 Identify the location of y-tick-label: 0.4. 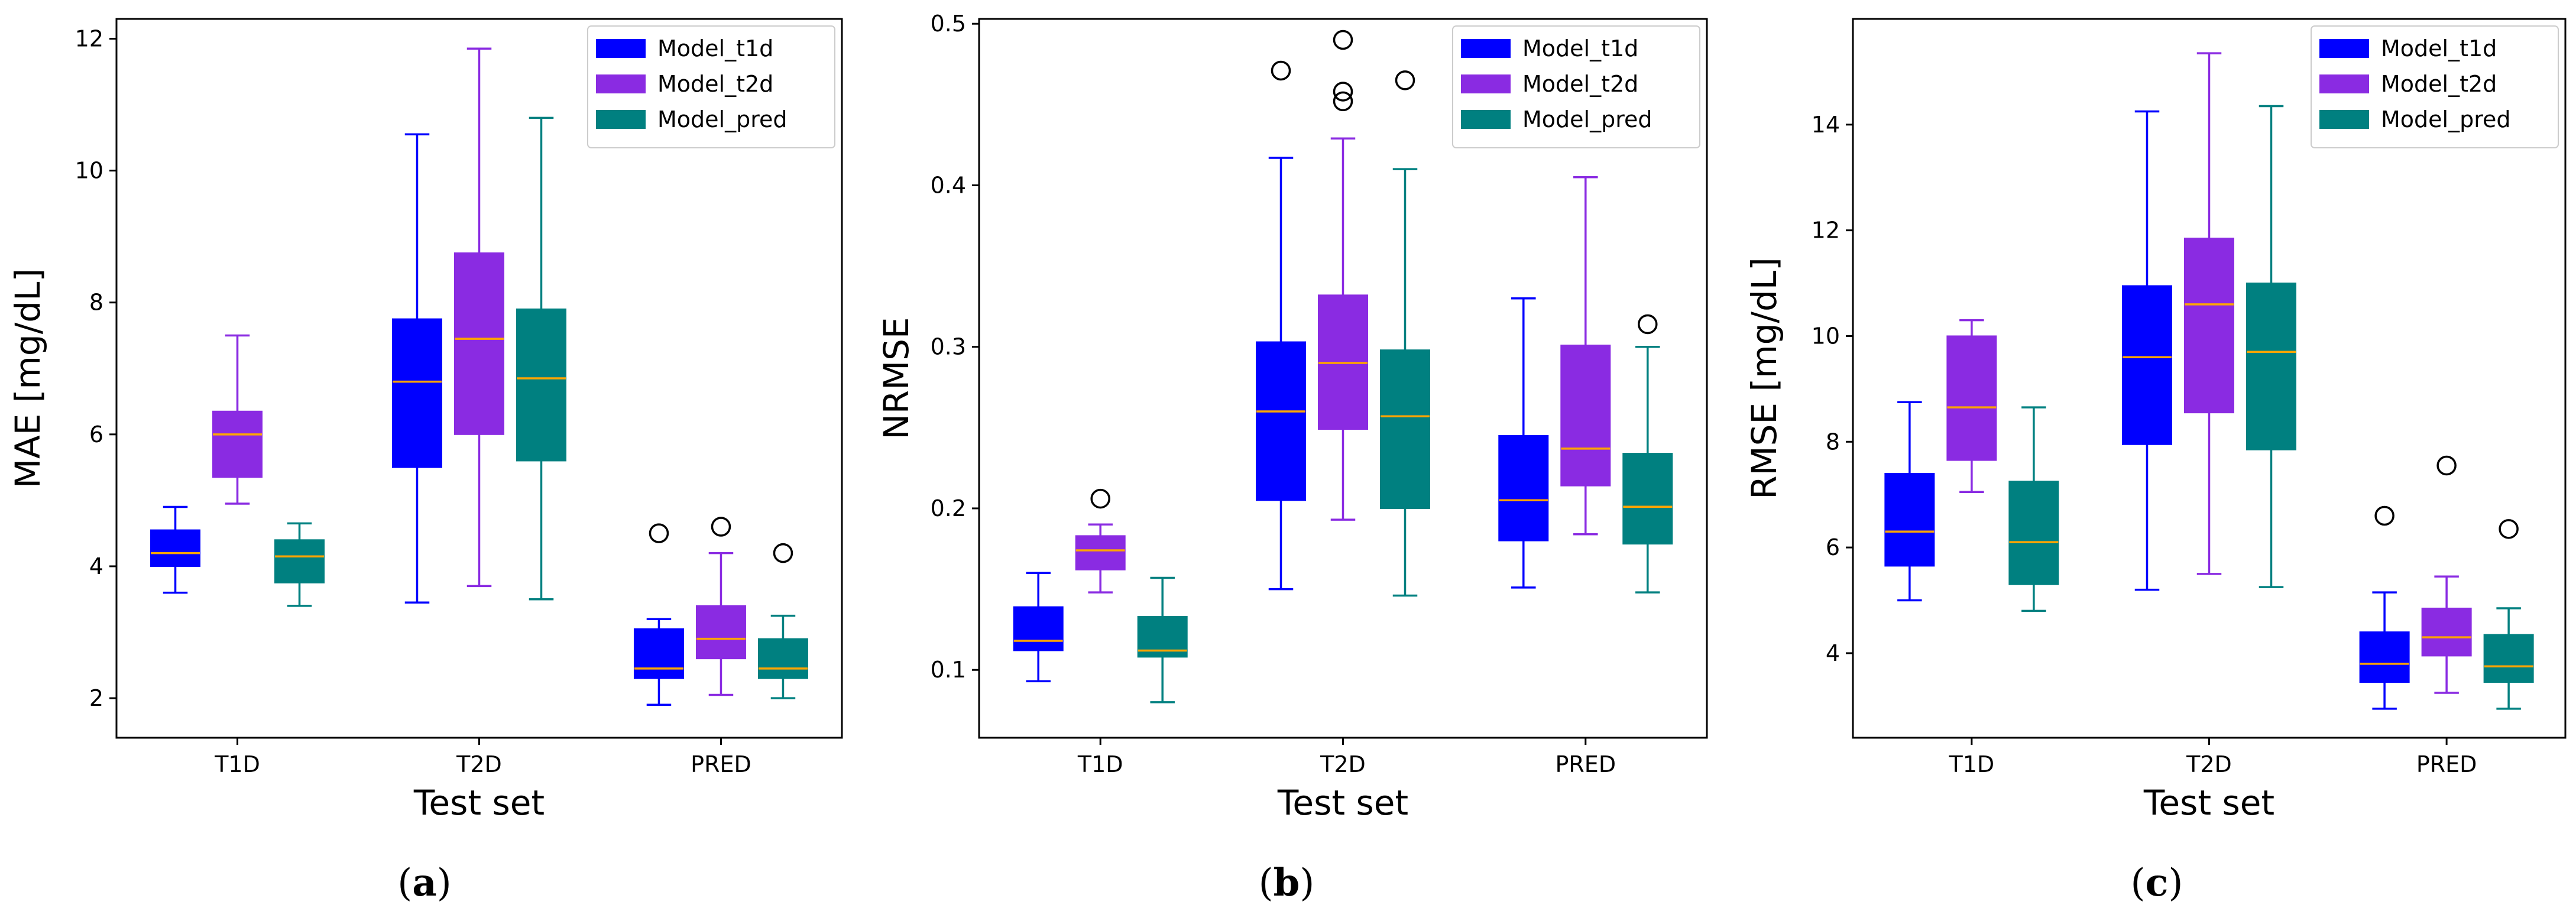
(948, 185).